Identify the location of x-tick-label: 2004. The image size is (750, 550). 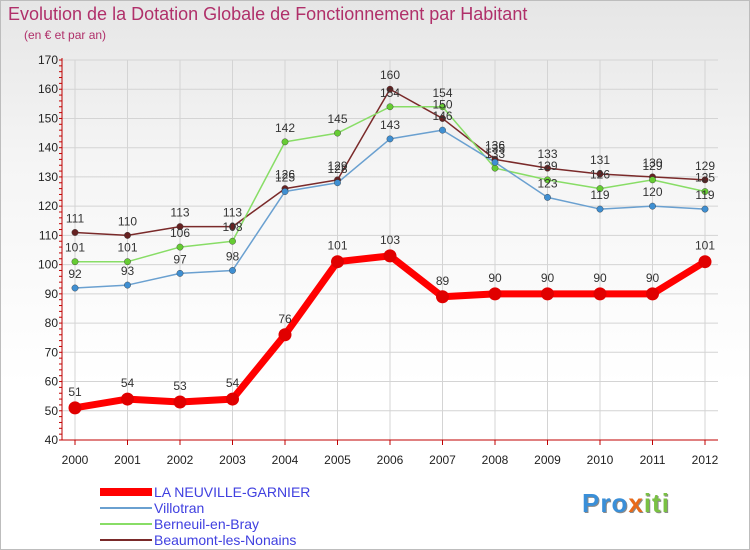
(285, 460).